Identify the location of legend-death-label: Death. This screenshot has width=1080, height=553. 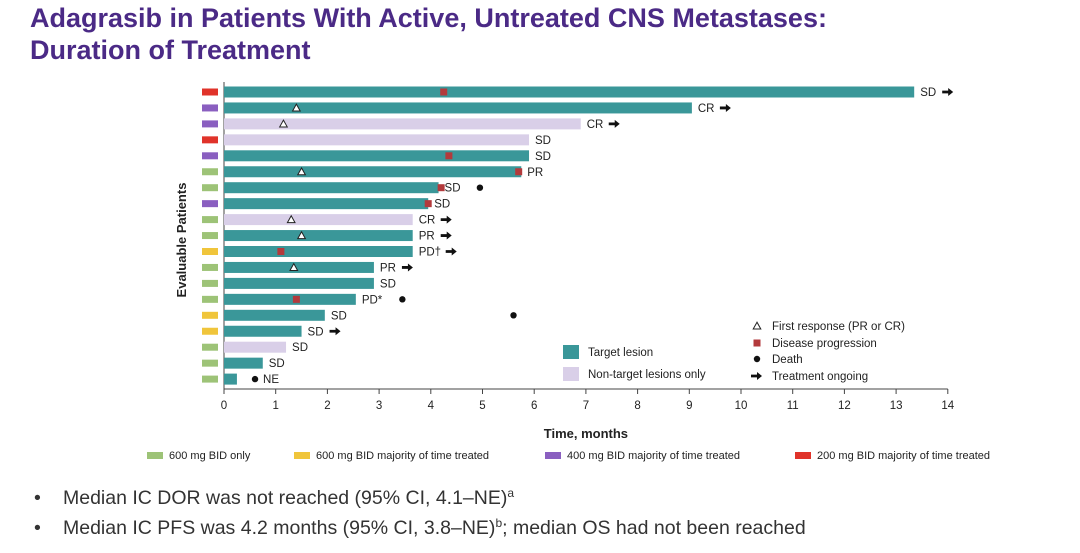
(787, 360).